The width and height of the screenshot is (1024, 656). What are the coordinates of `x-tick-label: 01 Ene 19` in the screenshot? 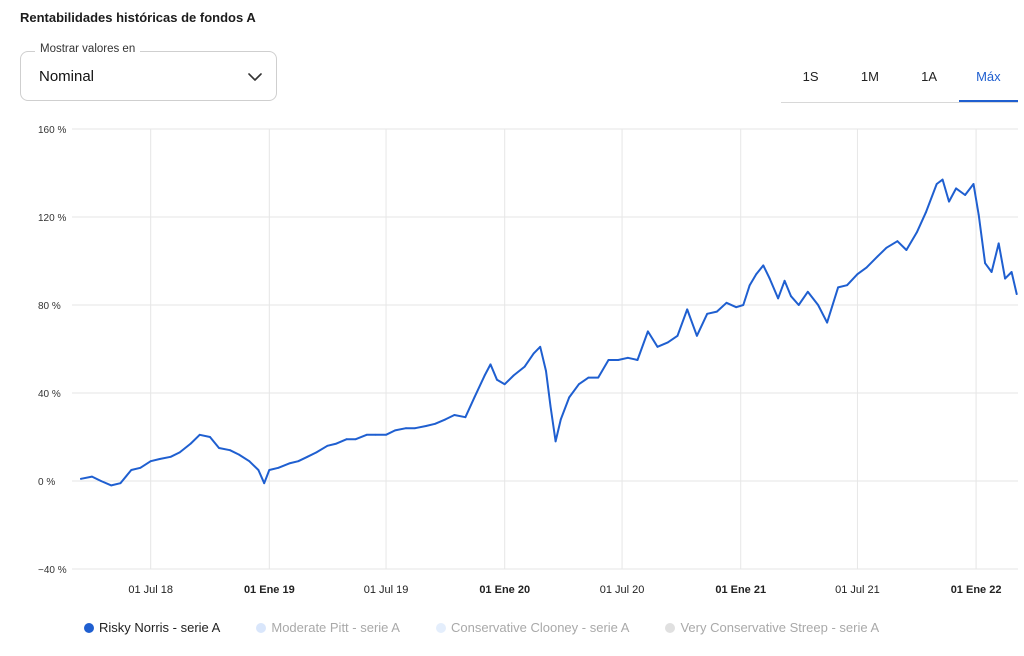 It's located at (269, 590).